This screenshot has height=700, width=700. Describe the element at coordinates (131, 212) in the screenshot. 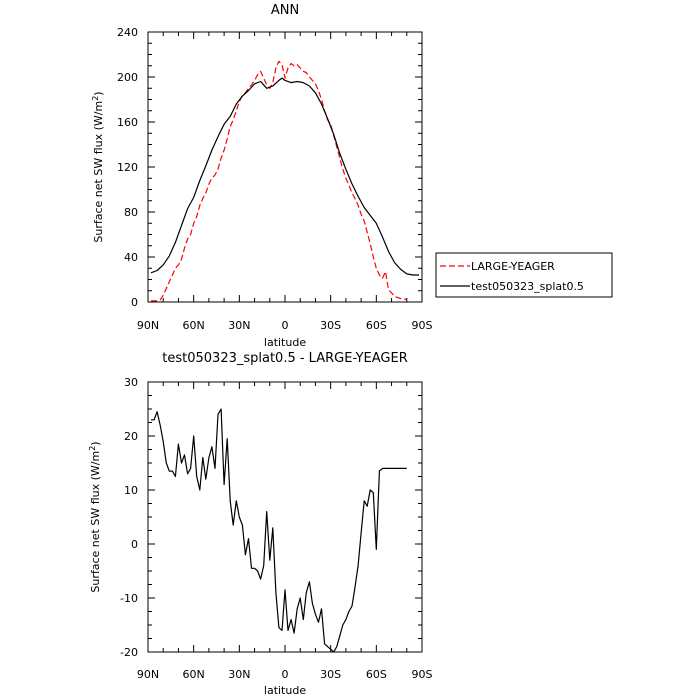

I see `y-tick-label: 80` at that location.